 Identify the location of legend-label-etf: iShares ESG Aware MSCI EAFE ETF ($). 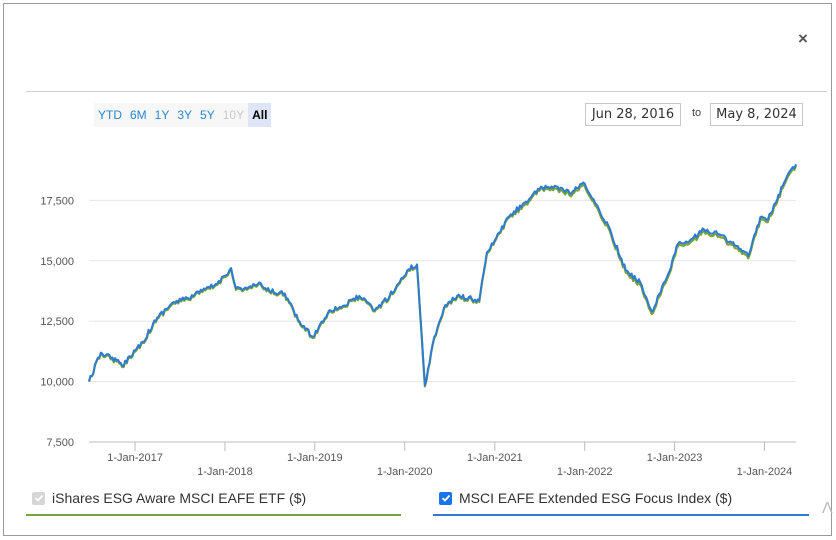
(179, 498).